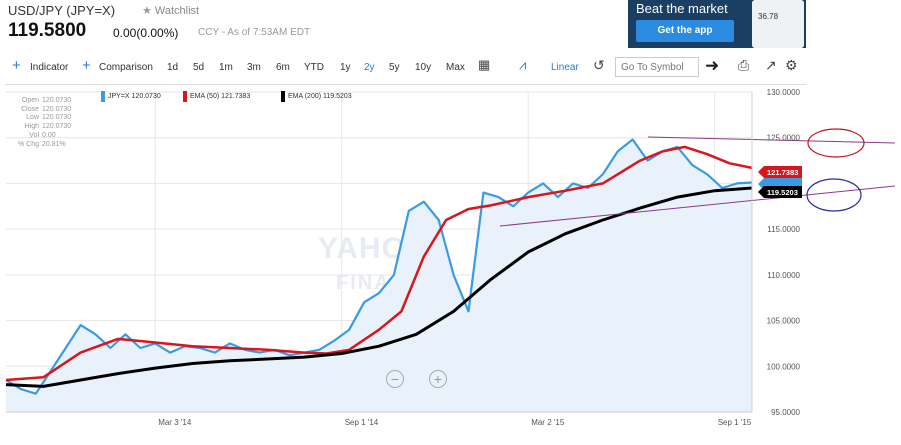 This screenshot has height=445, width=901. What do you see at coordinates (39, 110) in the screenshot?
I see `stat-row: Close 120.0730` at bounding box center [39, 110].